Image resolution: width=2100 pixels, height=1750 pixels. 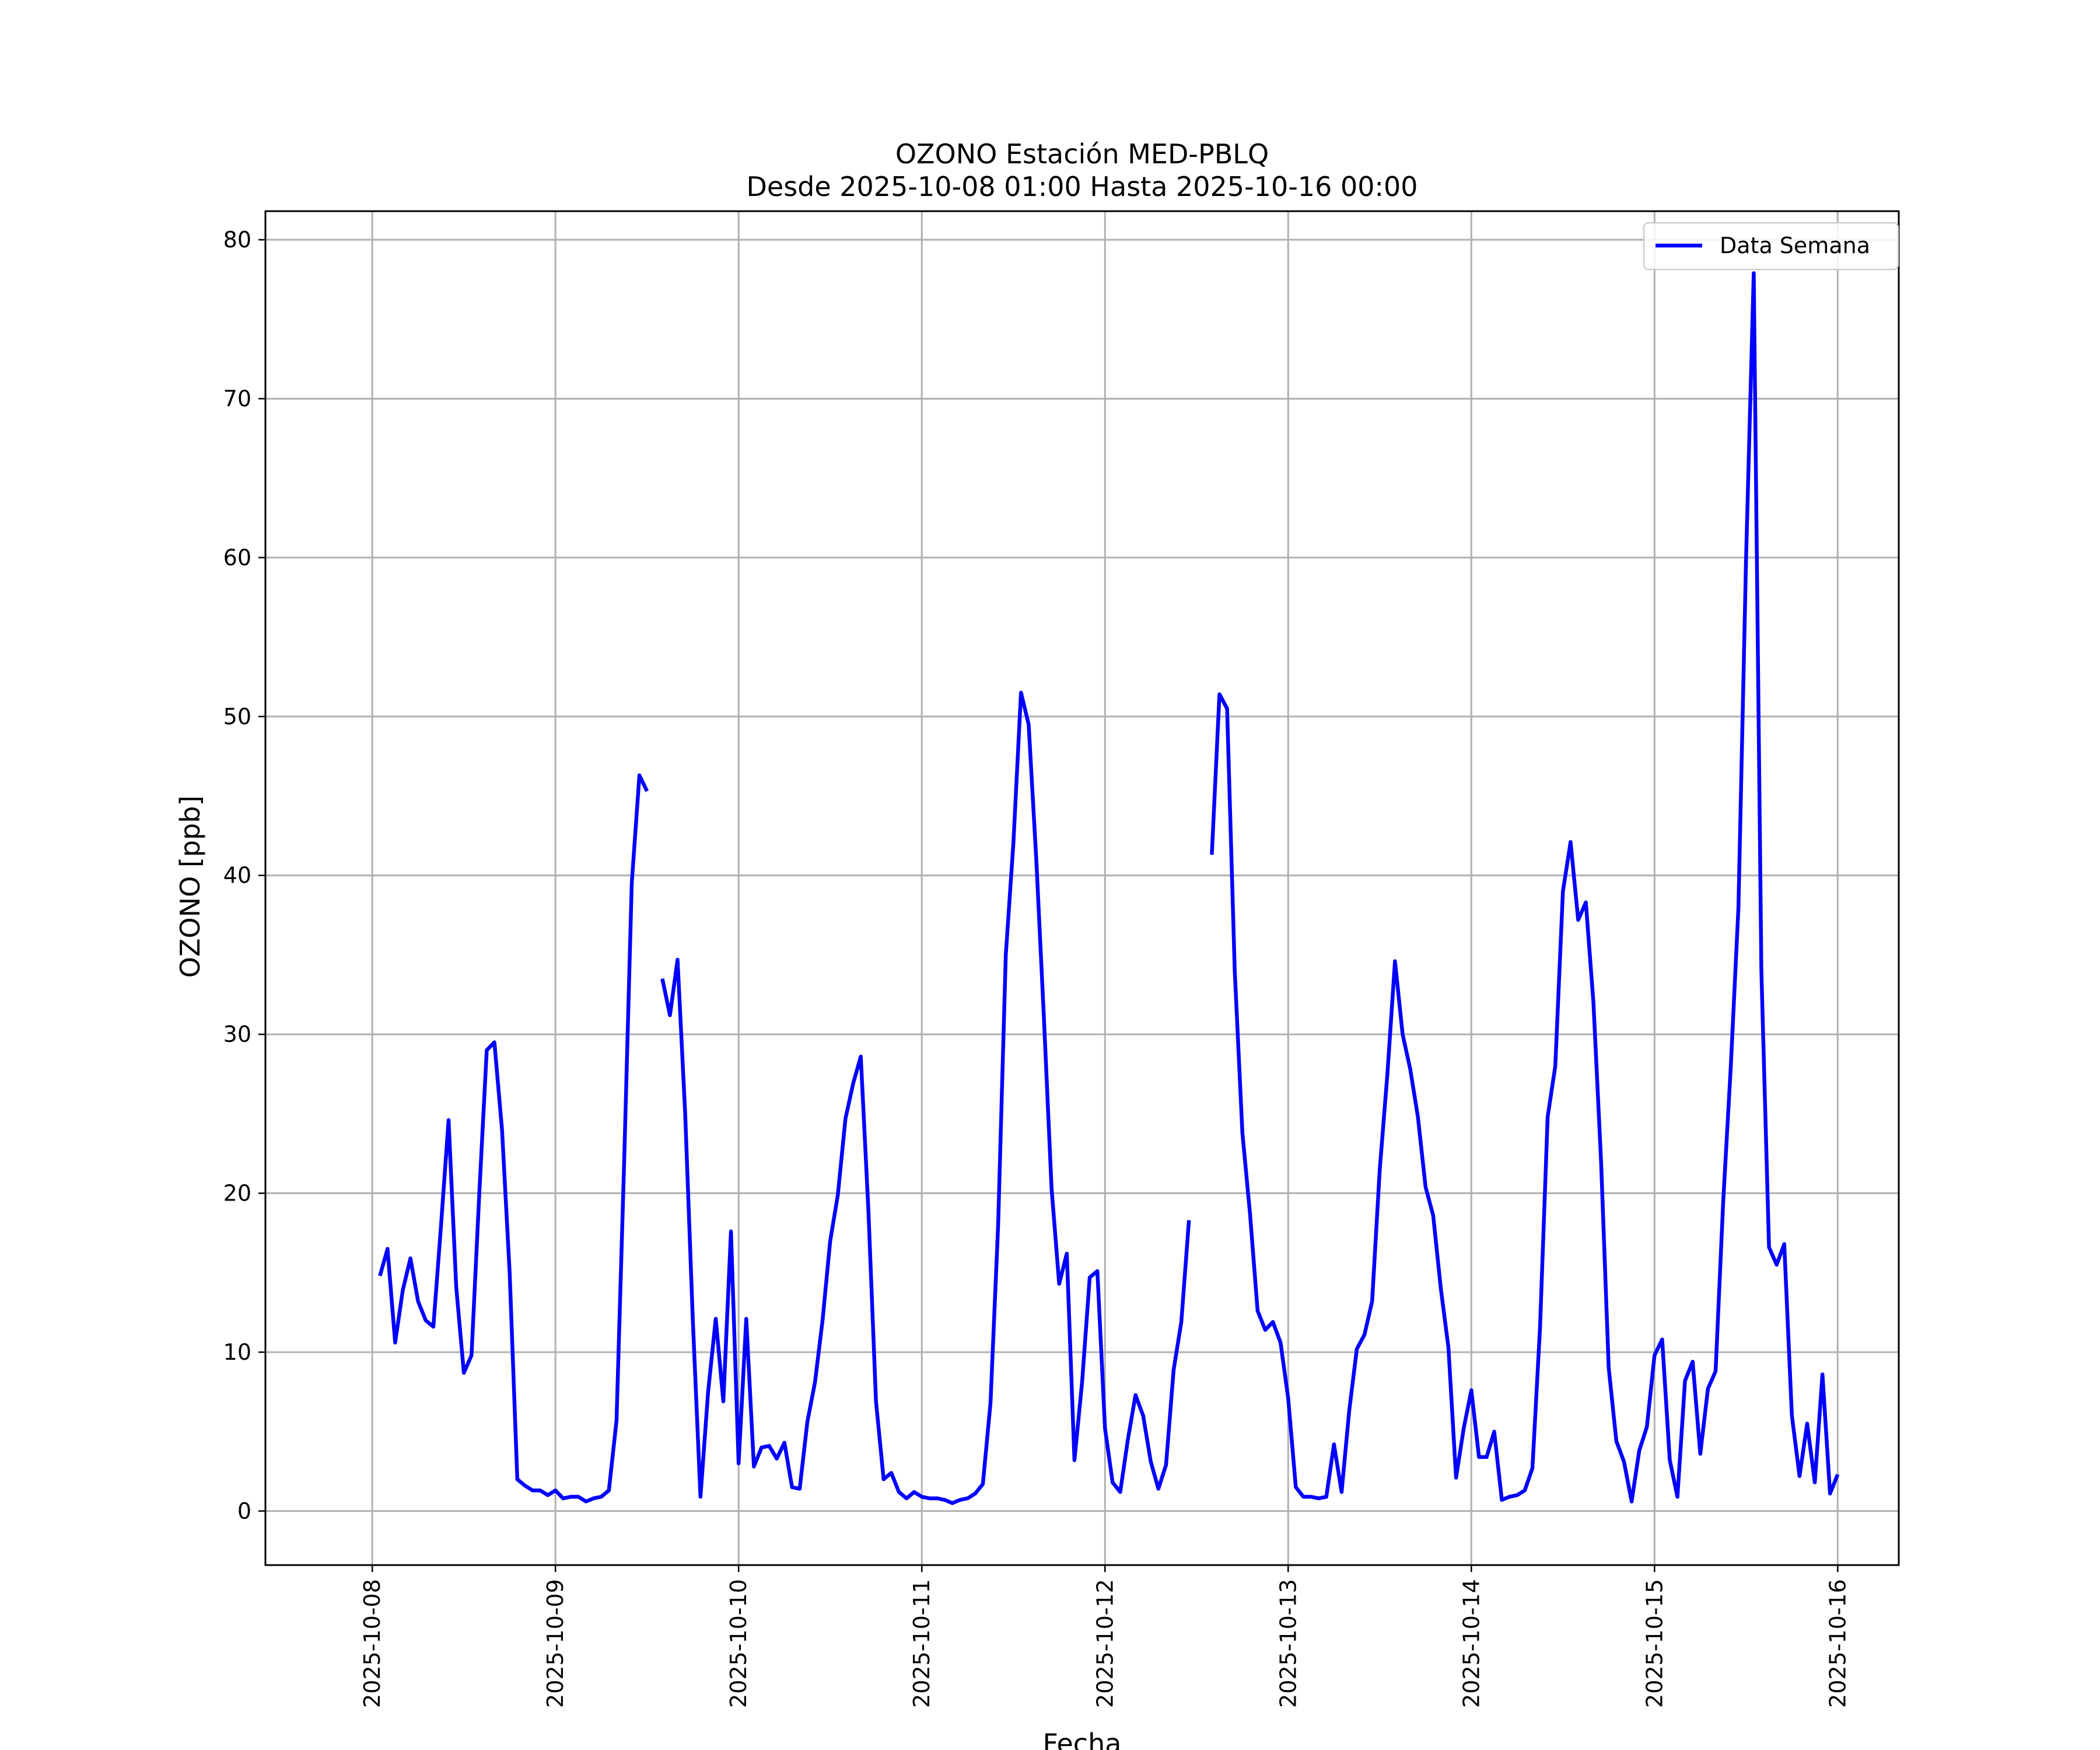 I want to click on x-tick-label: 2025-10-14, so click(x=1471, y=1643).